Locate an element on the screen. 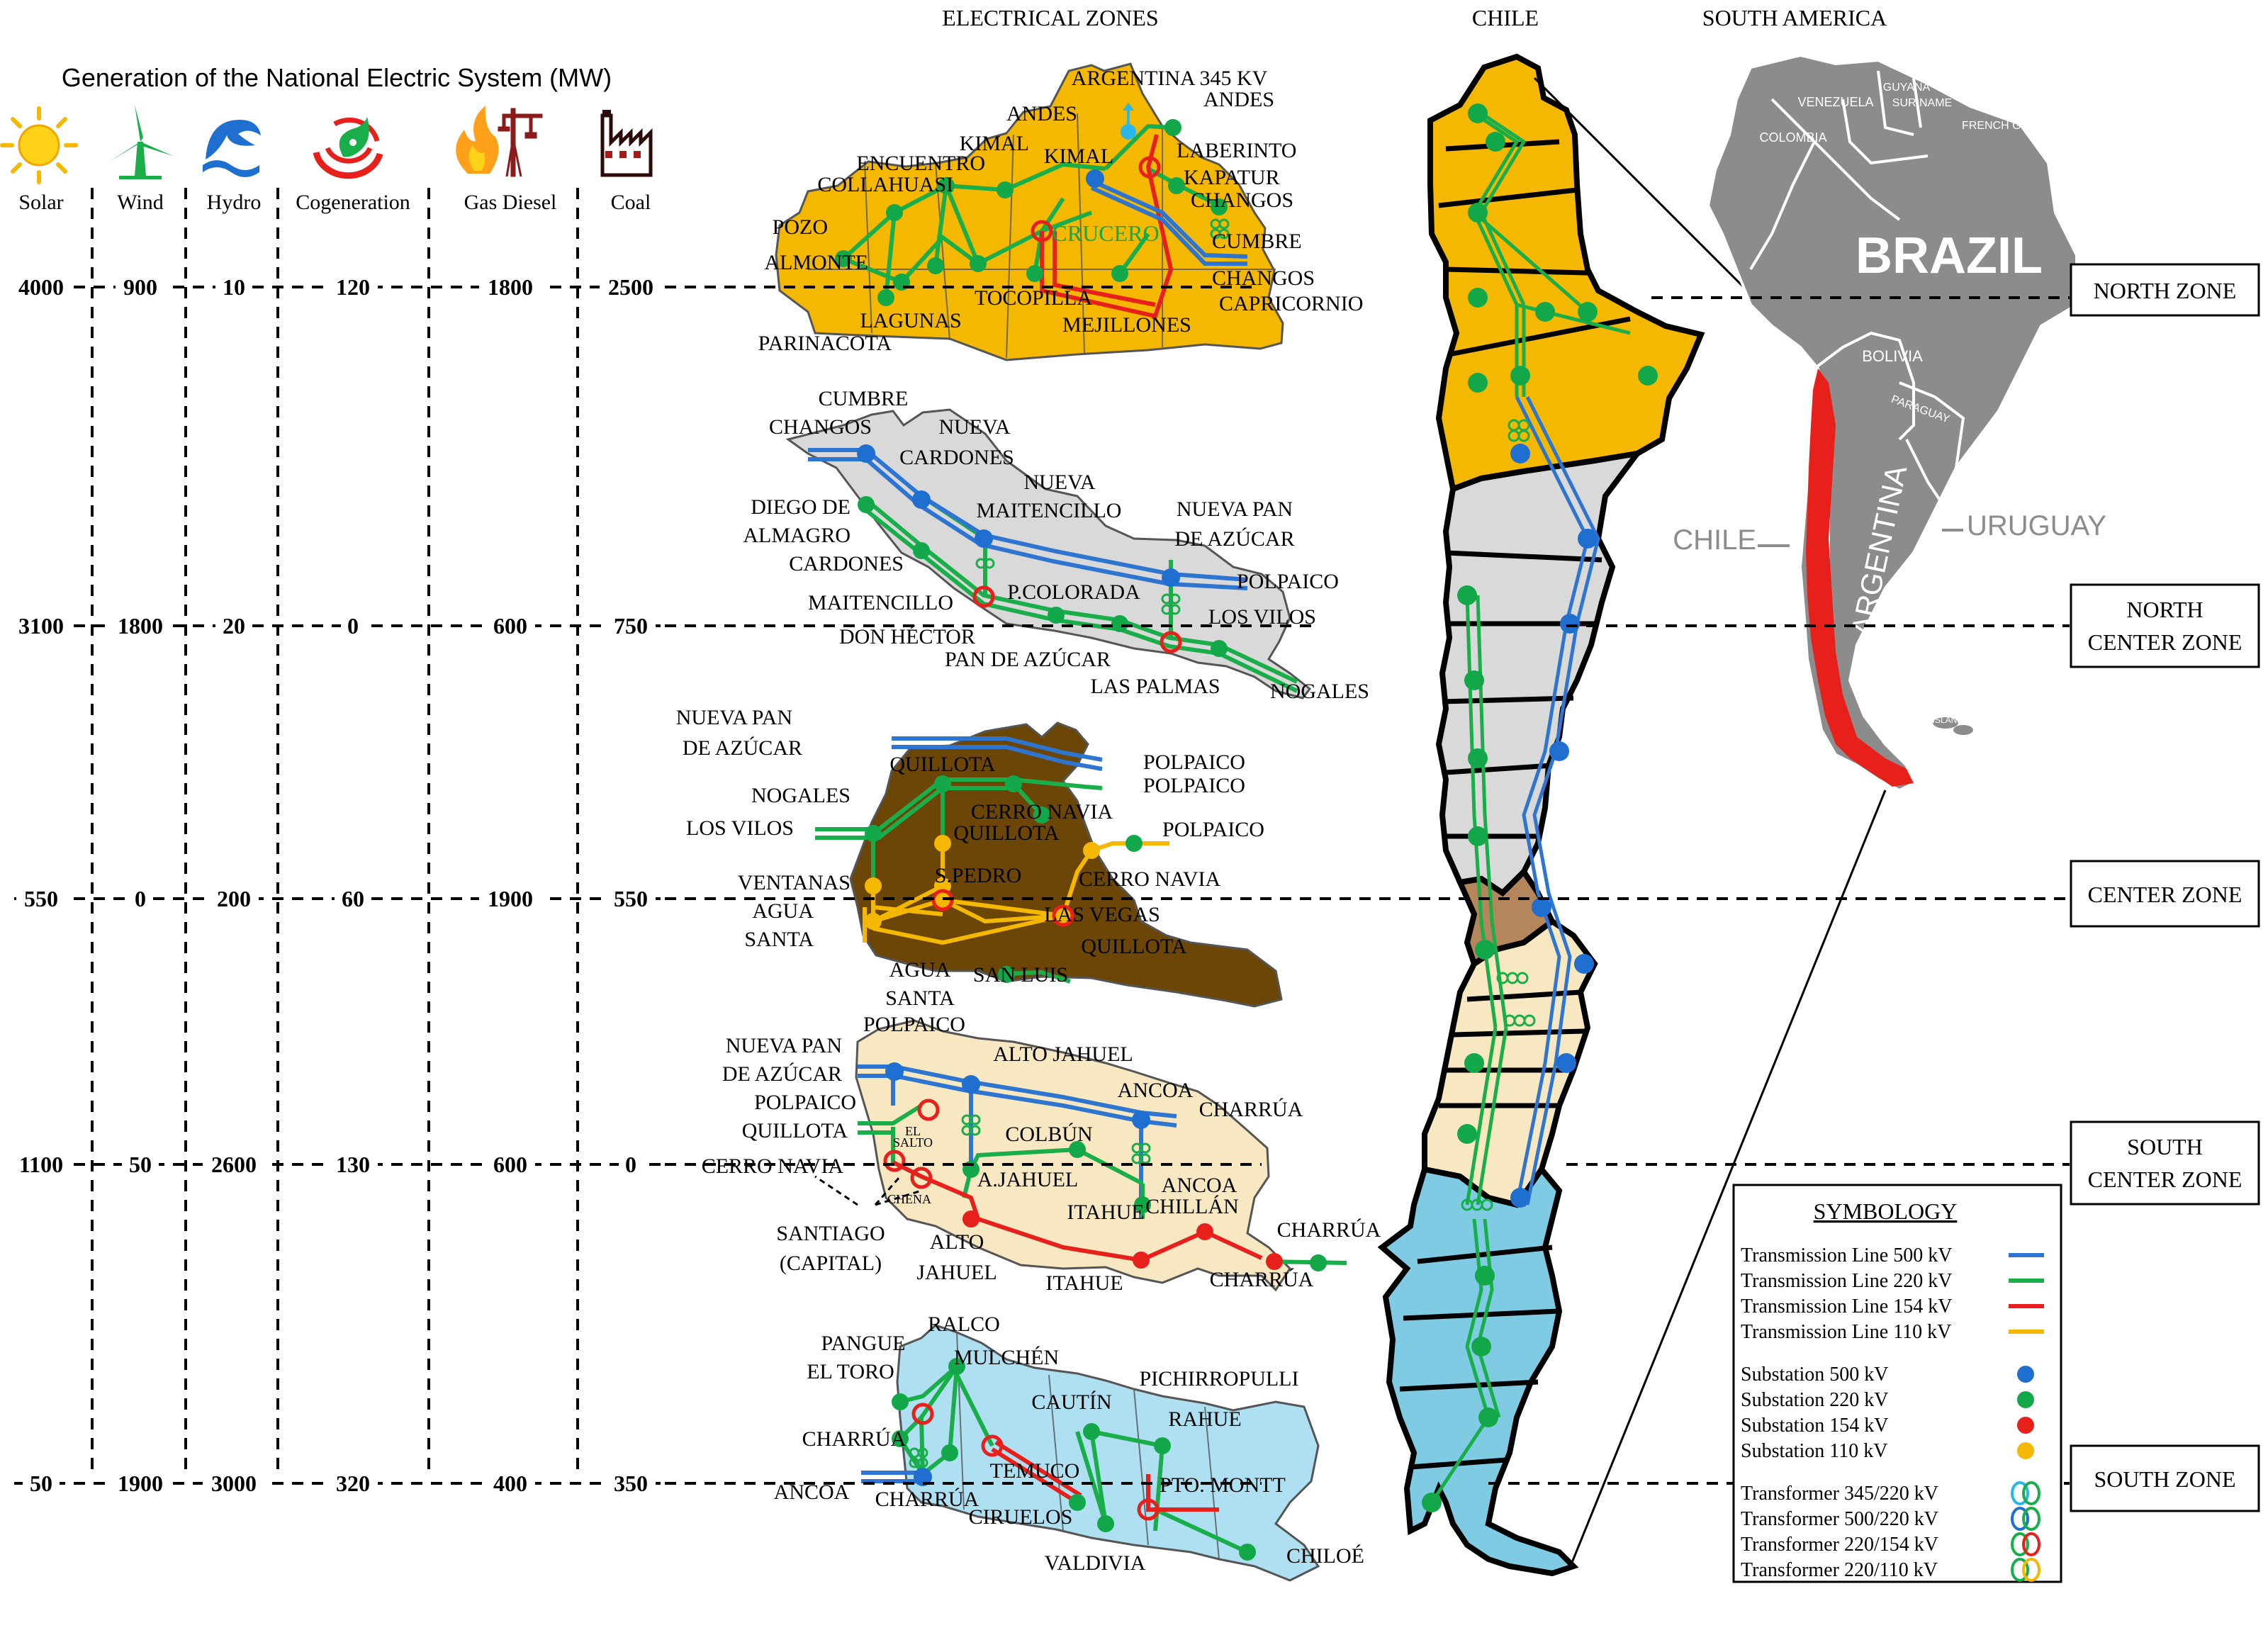  chile-highlight is located at coordinates (1860, 578).